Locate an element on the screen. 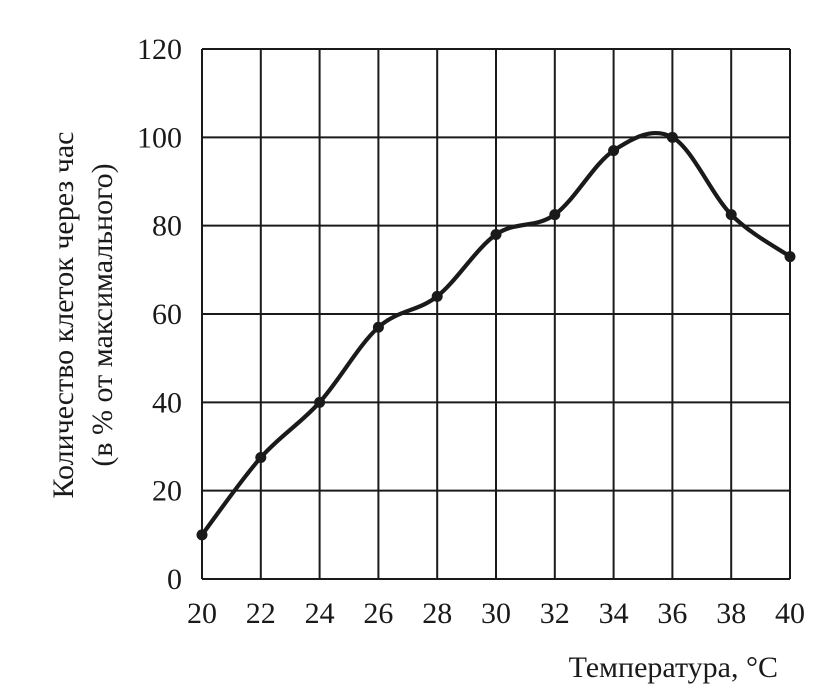 This screenshot has width=823, height=692. x-tick-label: 28 is located at coordinates (437, 613).